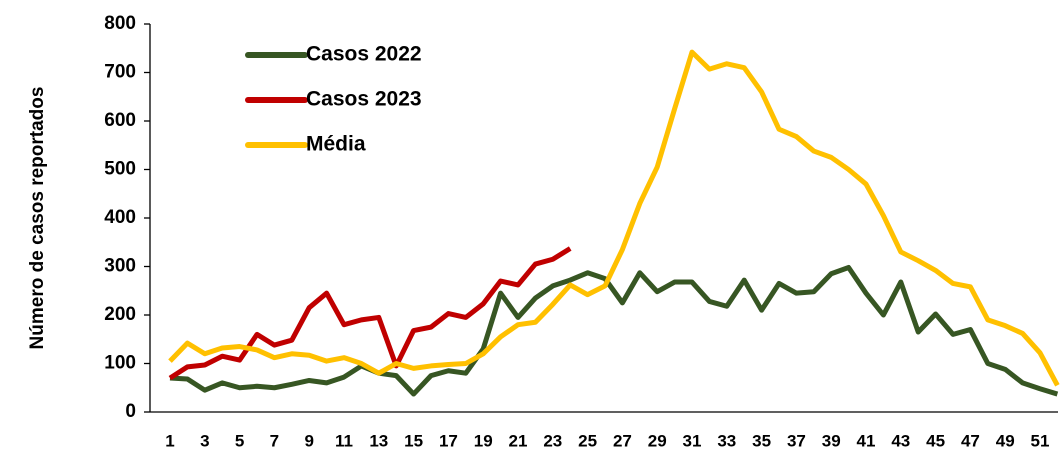 This screenshot has height=455, width=1061. What do you see at coordinates (483, 440) in the screenshot?
I see `x-tick-label: 19` at bounding box center [483, 440].